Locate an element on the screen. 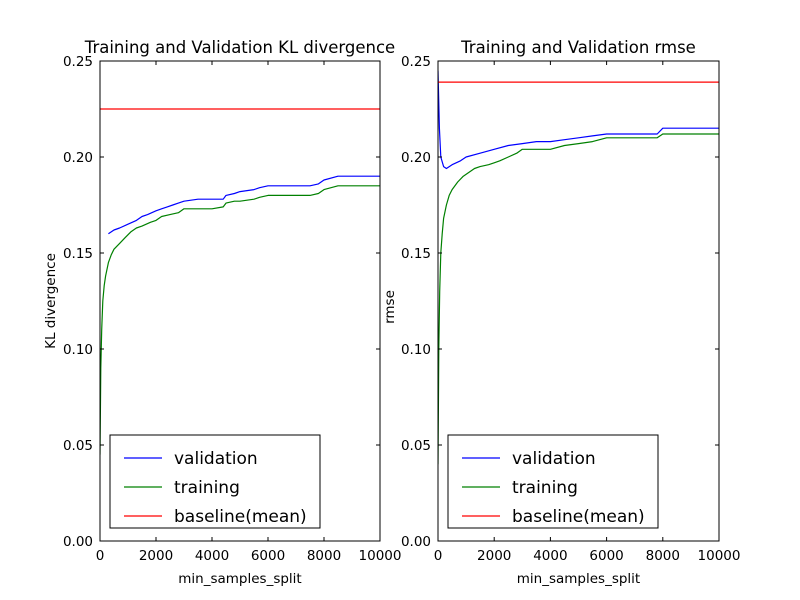  chart-title: Training and Validation KL divergence is located at coordinates (239, 47).